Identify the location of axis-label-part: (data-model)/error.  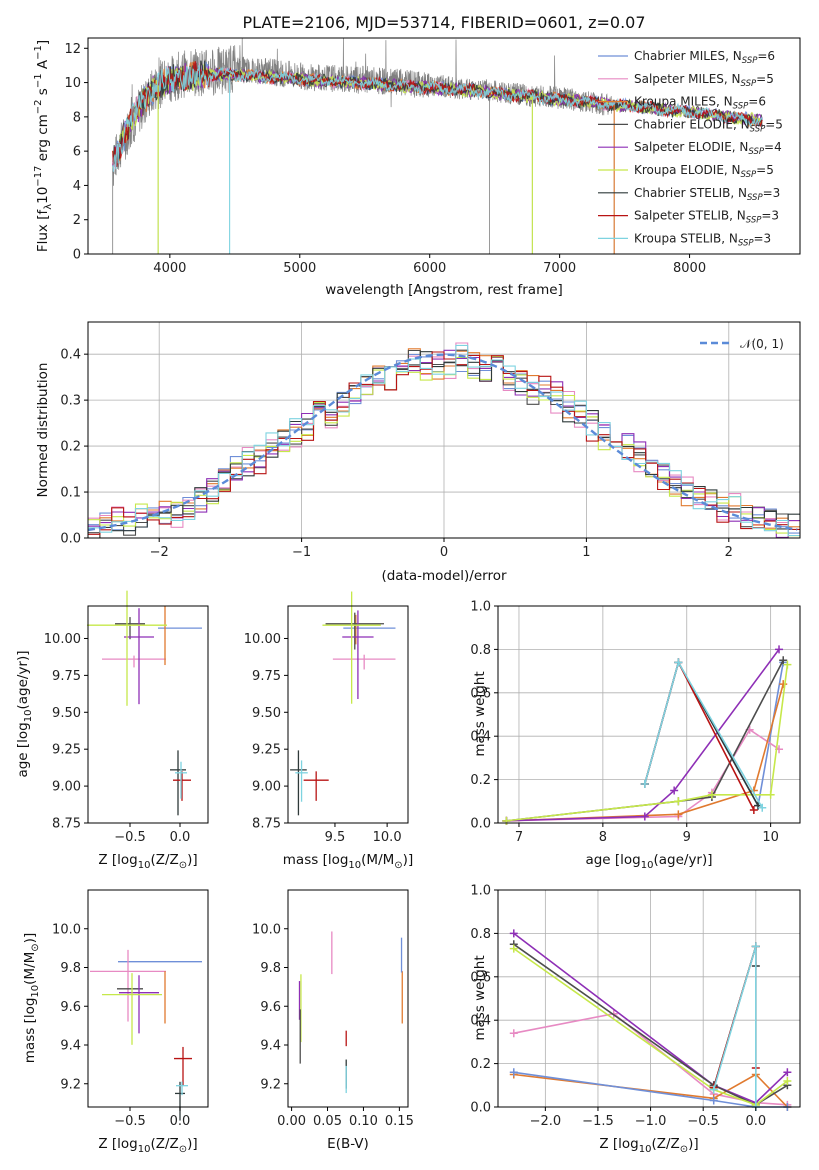
(444, 576).